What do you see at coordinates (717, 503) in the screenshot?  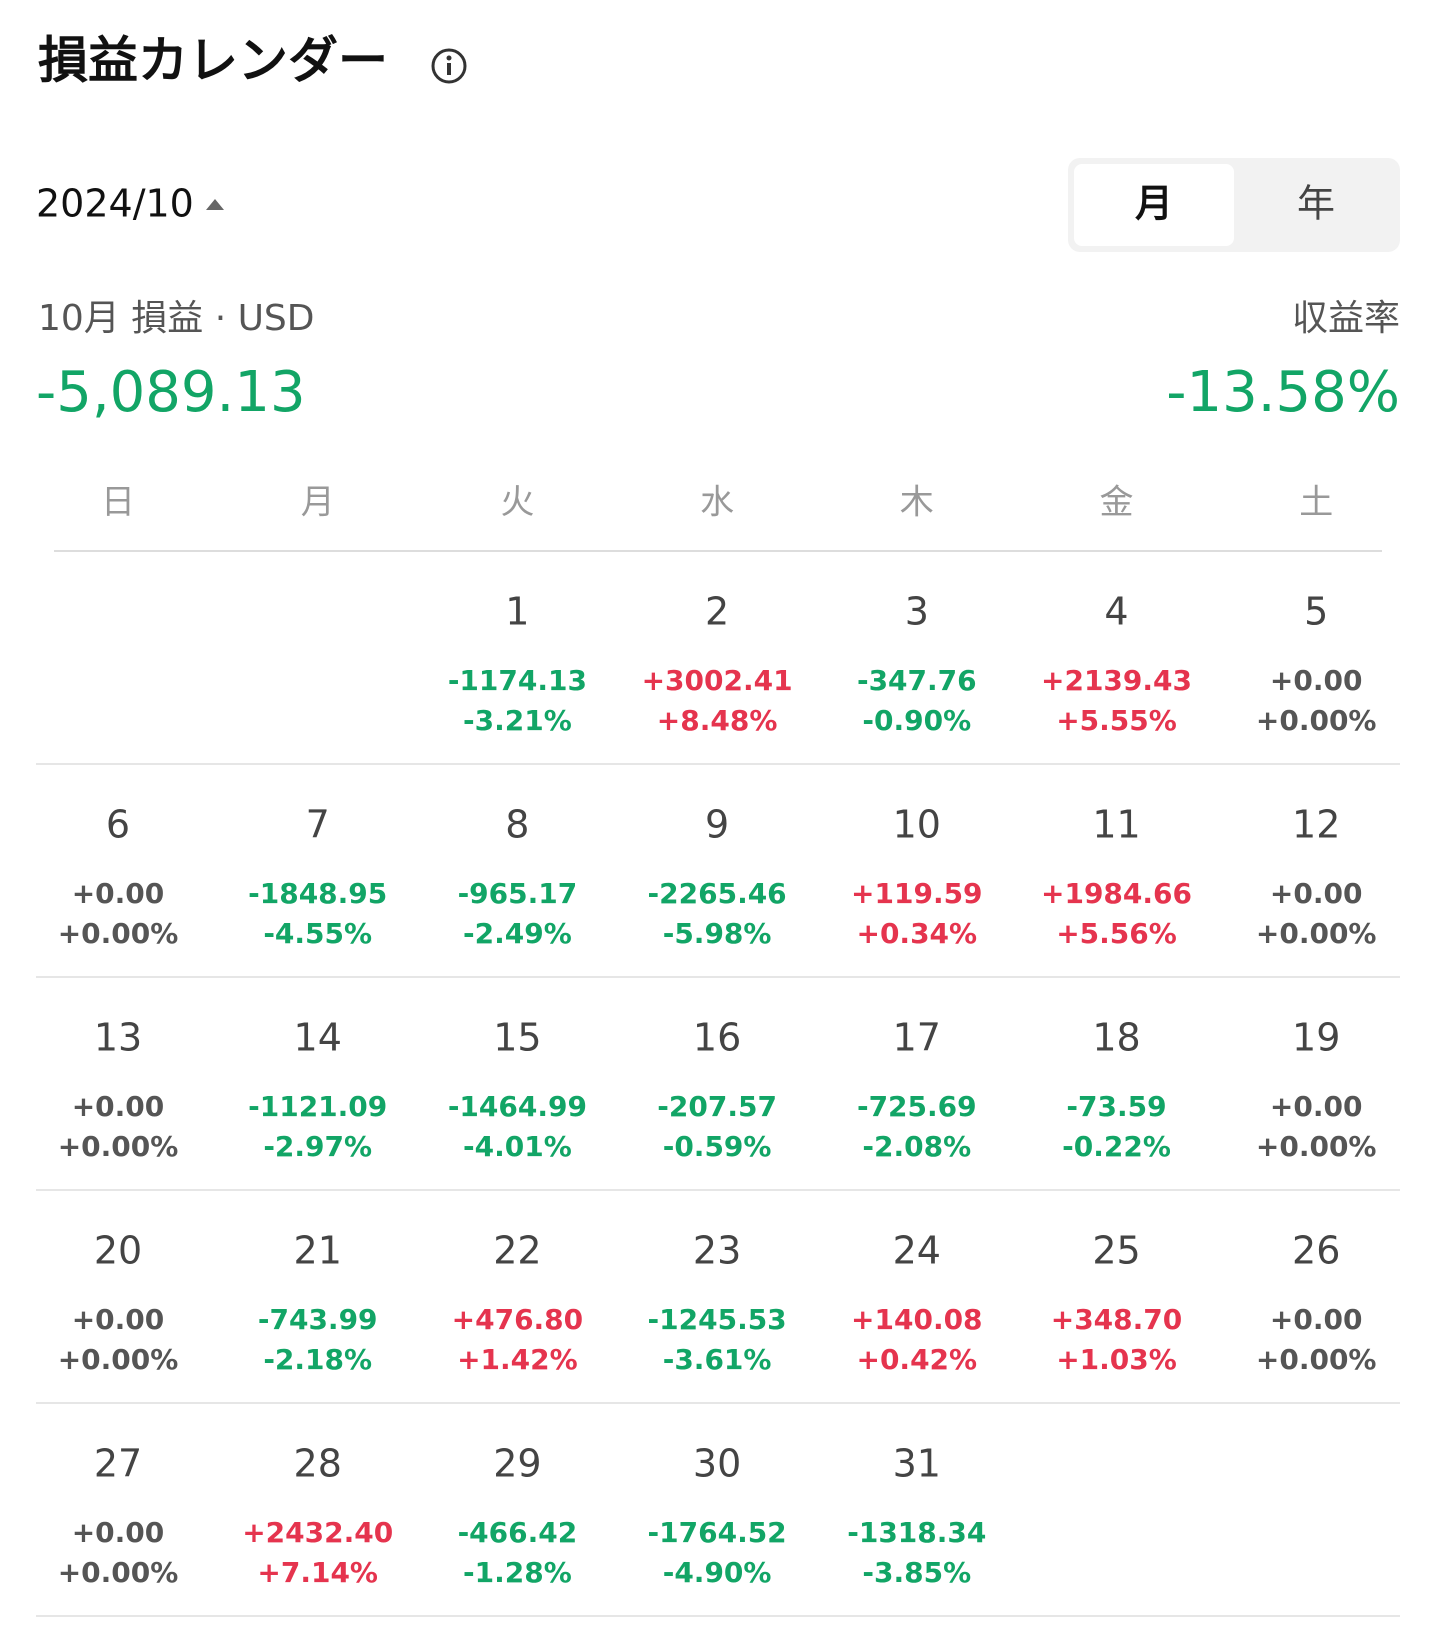 I see `weekday: 水` at bounding box center [717, 503].